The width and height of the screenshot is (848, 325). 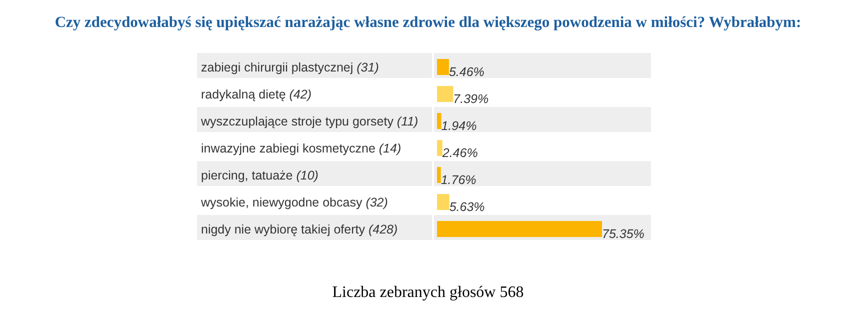 I want to click on data-label: 75.35%, so click(x=623, y=234).